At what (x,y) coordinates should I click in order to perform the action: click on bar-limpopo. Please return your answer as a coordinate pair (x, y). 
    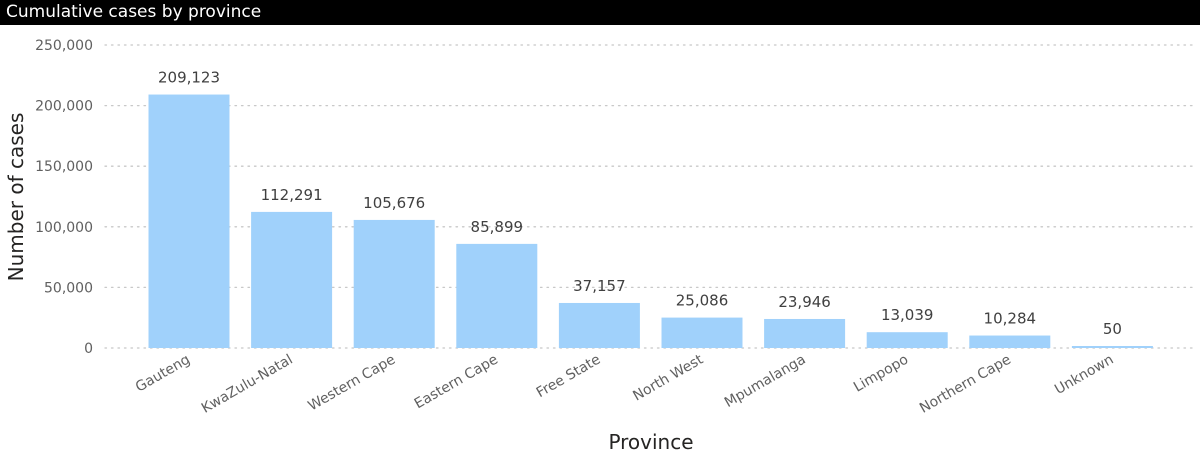
    Looking at the image, I should click on (907, 340).